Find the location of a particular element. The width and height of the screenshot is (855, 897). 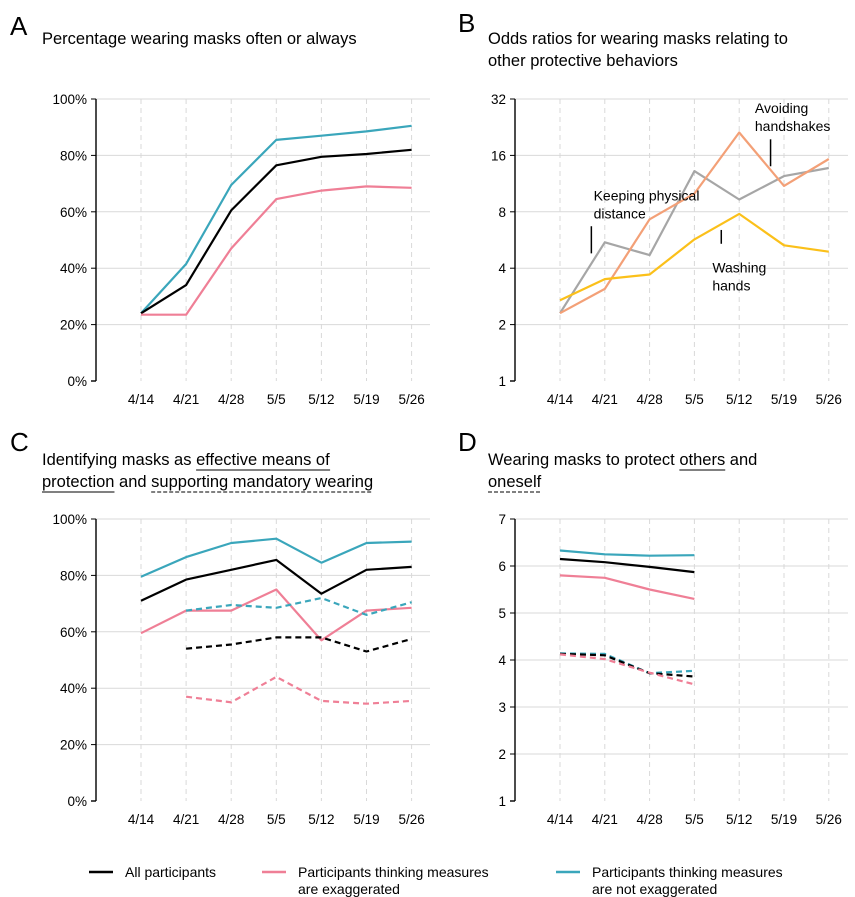

series-line-avoid_handshakes-solid is located at coordinates (694, 223).